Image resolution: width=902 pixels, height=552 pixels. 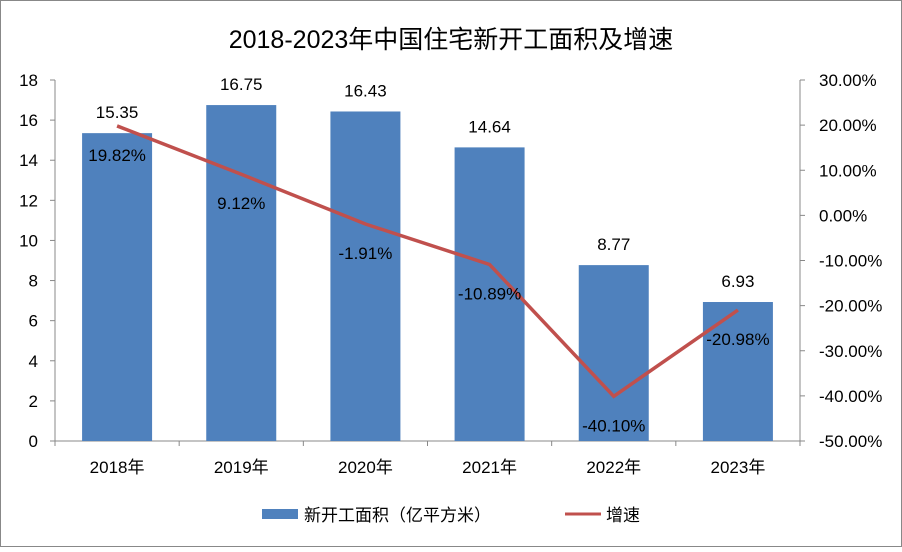 What do you see at coordinates (117, 155) in the screenshot?
I see `growth-value-label: 19.82%` at bounding box center [117, 155].